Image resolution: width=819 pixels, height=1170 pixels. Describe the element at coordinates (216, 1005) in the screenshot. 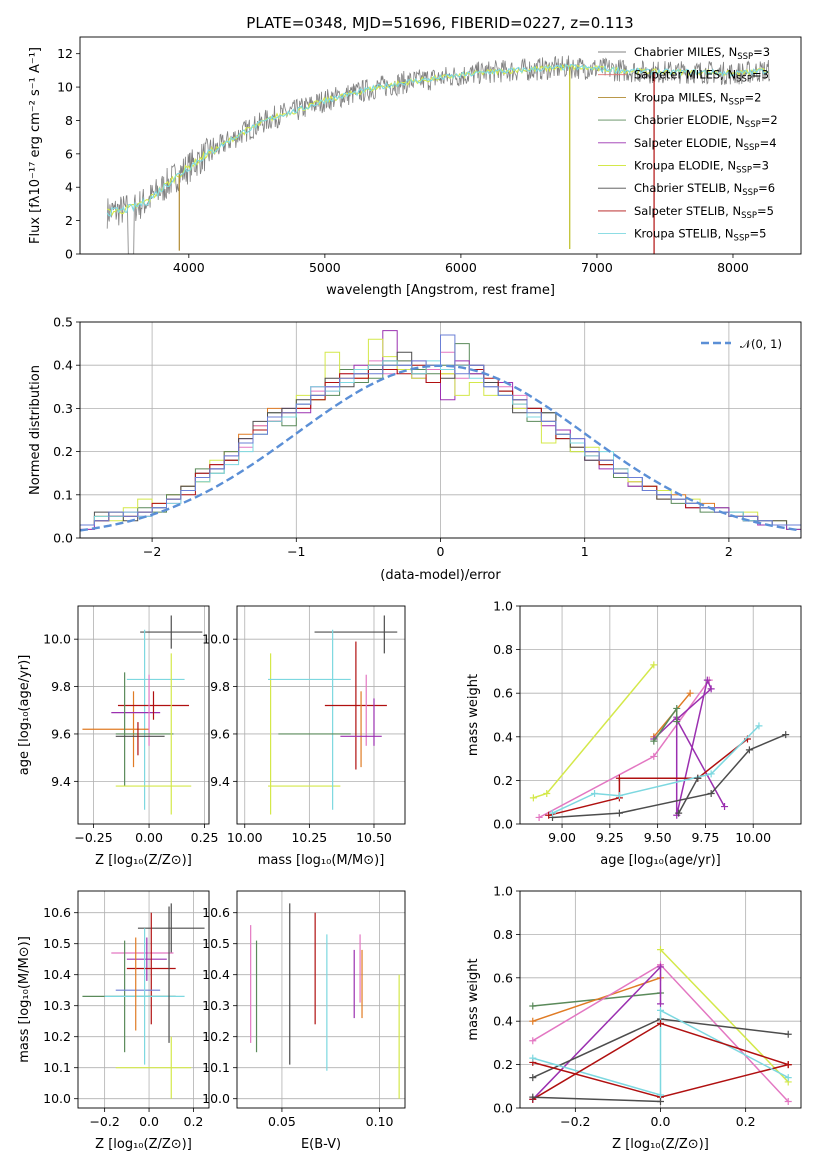

I see `y-tick-label: 10.3` at that location.